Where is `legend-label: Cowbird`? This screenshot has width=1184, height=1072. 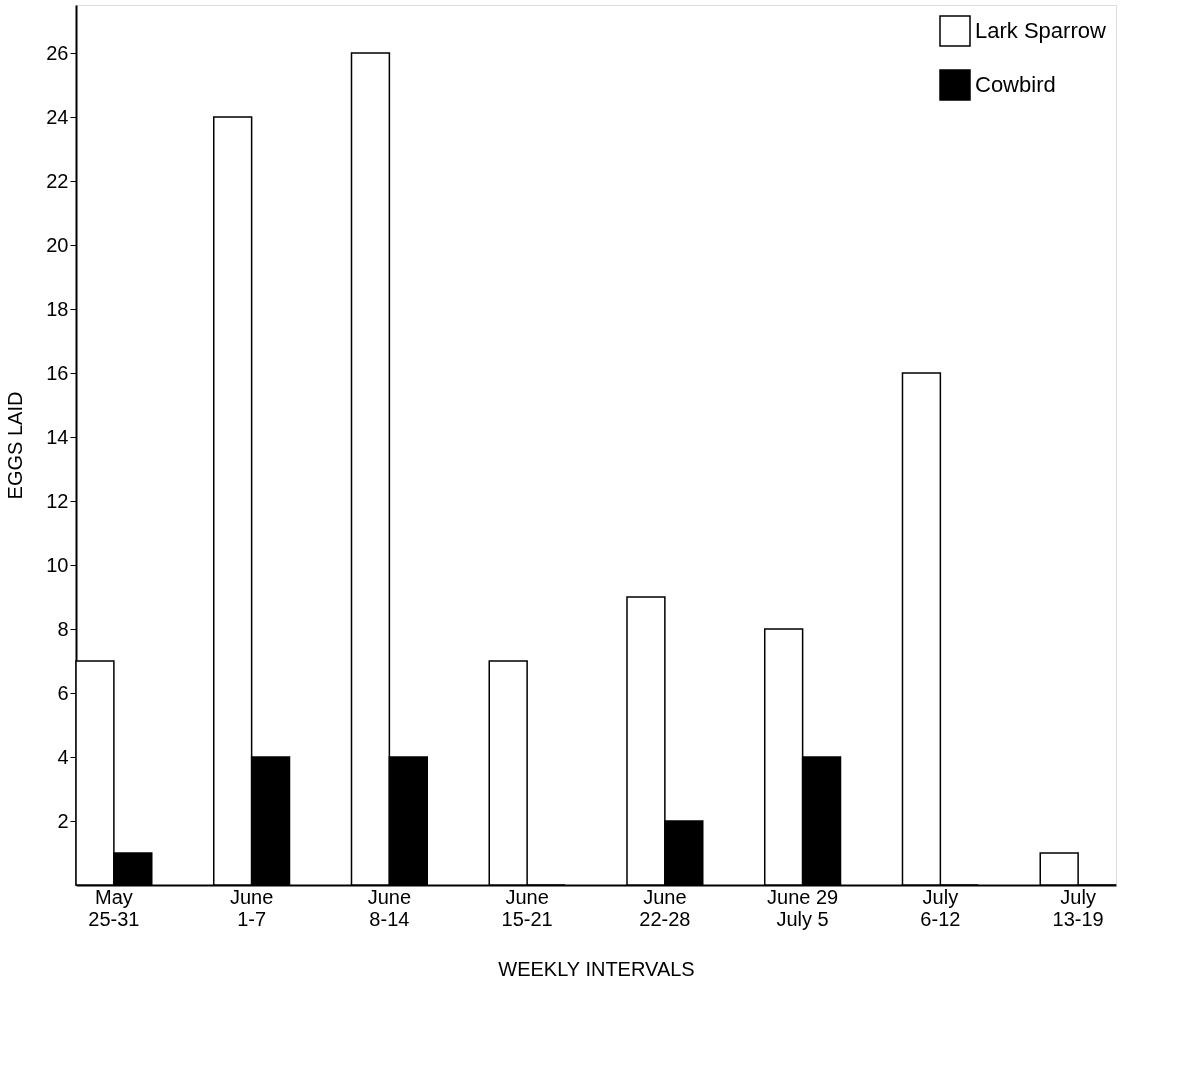 legend-label: Cowbird is located at coordinates (1015, 84).